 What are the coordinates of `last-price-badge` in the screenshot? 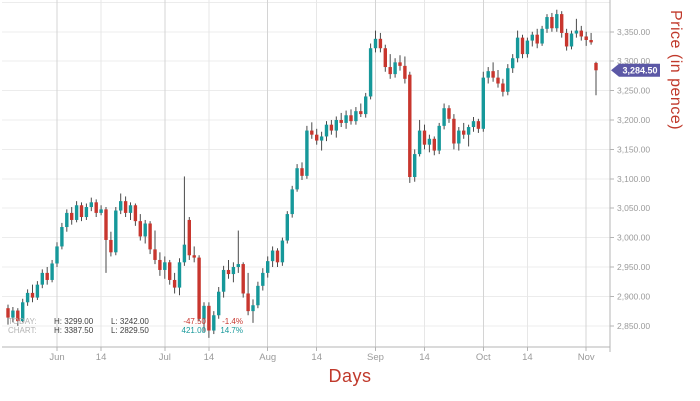 It's located at (635, 70).